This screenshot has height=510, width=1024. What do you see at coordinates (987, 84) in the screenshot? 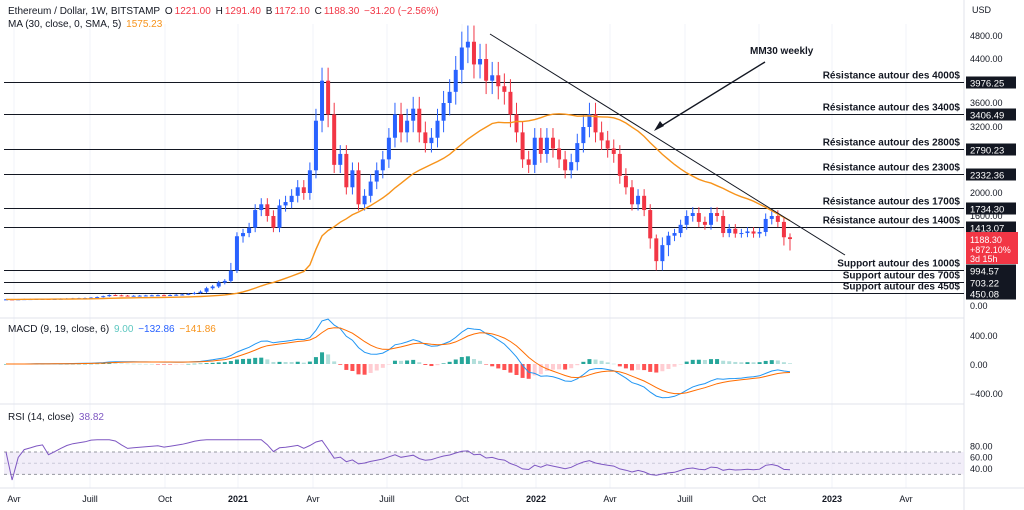
I see `level-tag-text: 3976.25` at bounding box center [987, 84].